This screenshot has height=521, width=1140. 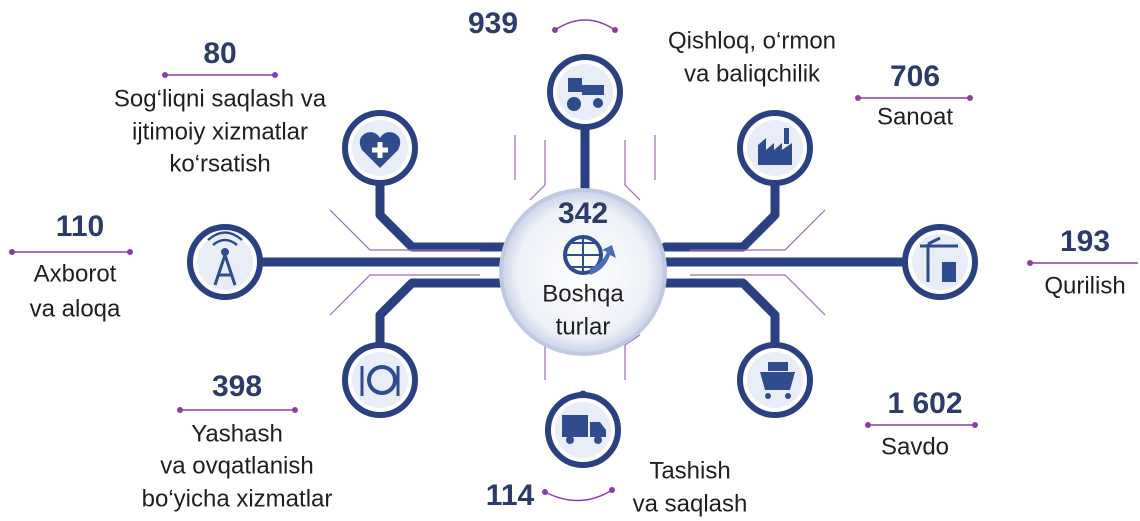 What do you see at coordinates (775, 148) in the screenshot?
I see `factory-node` at bounding box center [775, 148].